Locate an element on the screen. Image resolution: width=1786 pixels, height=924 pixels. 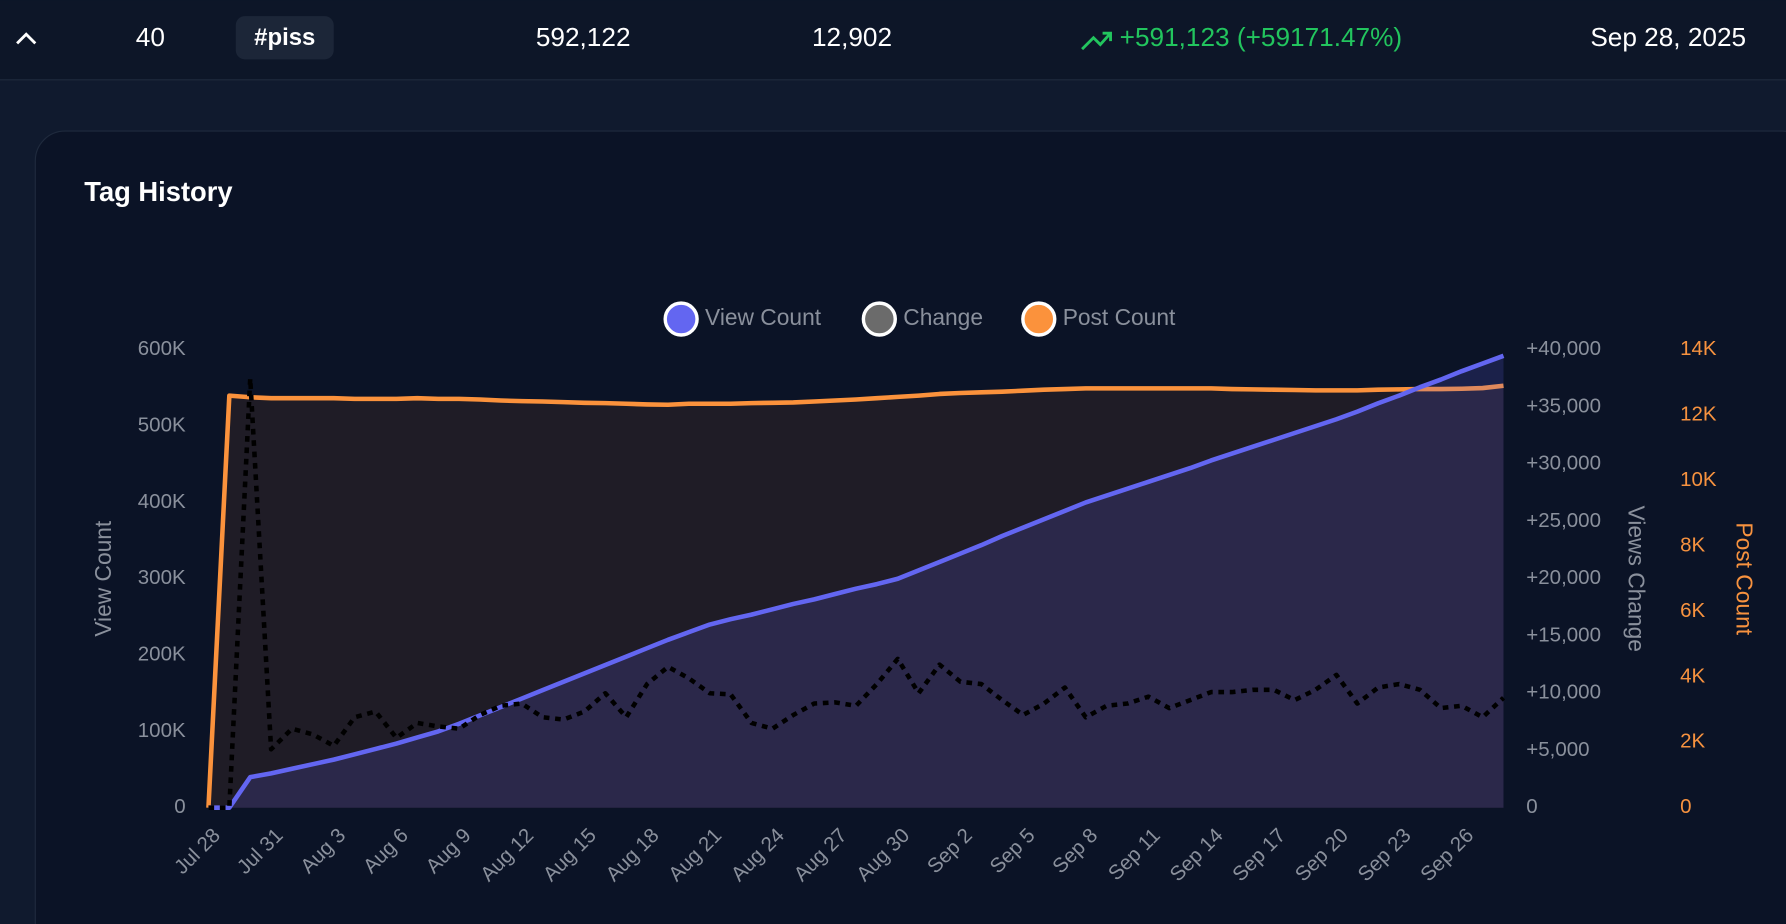
y3-tick-label: 6K is located at coordinates (1692, 610).